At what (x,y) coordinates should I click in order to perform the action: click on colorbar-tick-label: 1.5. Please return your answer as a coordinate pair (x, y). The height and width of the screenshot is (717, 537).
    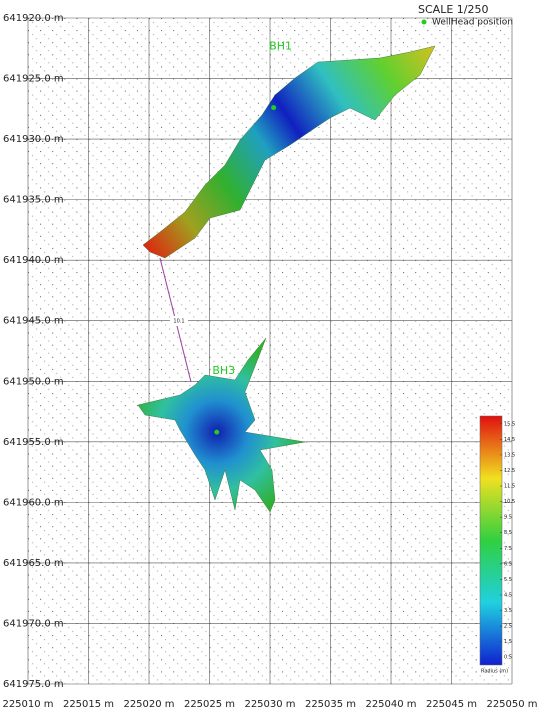
    Looking at the image, I should click on (508, 642).